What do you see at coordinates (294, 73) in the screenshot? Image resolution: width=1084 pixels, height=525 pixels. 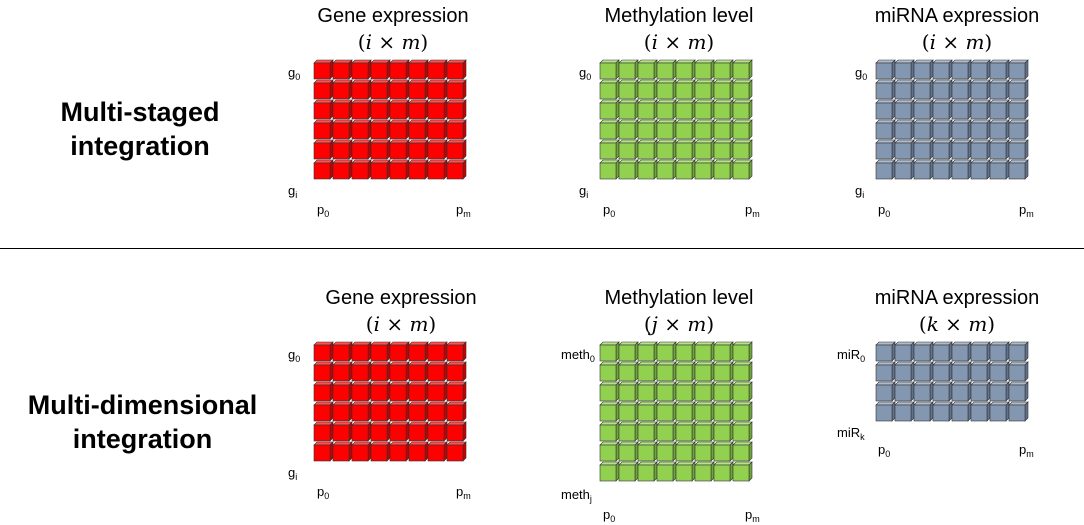 I see `row-label-top: g0` at bounding box center [294, 73].